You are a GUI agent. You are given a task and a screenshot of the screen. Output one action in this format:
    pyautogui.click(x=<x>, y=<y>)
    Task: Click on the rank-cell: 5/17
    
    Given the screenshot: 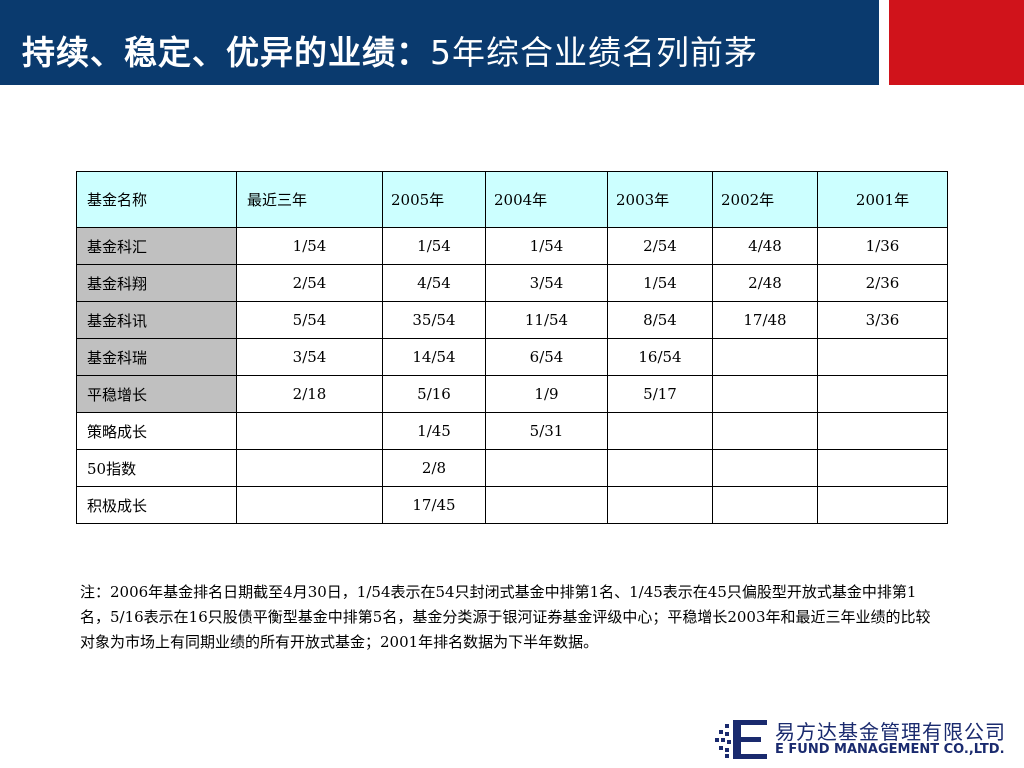 What is the action you would take?
    pyautogui.click(x=660, y=394)
    